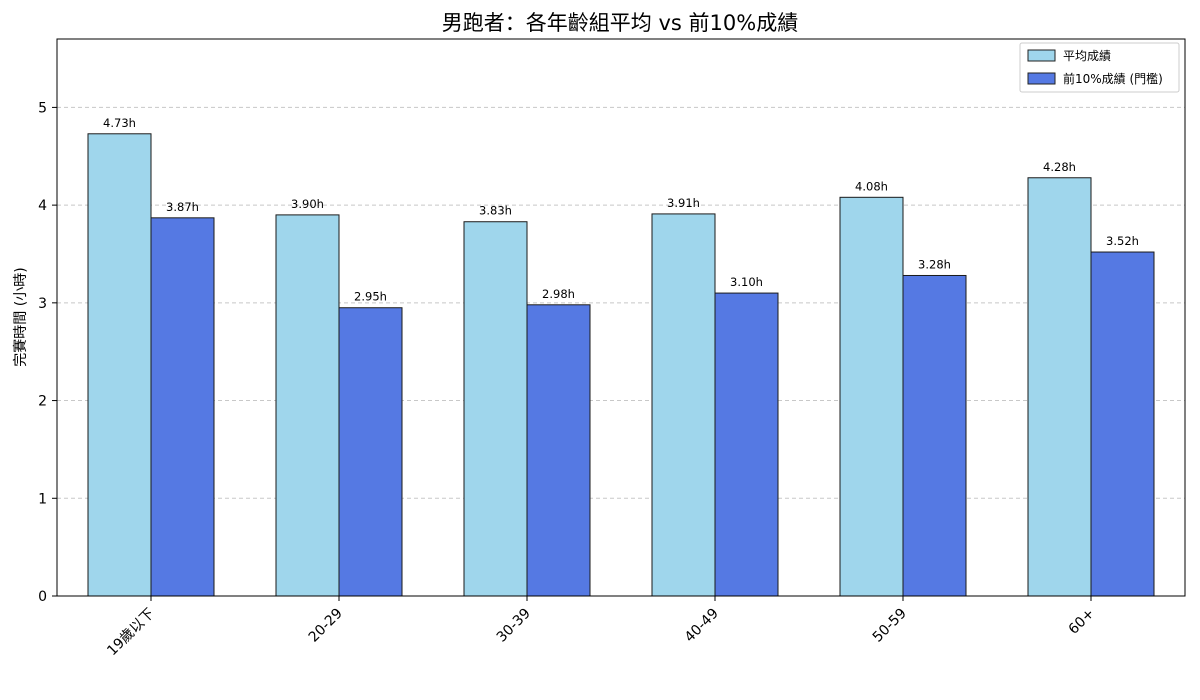 The image size is (1200, 700). What do you see at coordinates (20, 316) in the screenshot?
I see `y-axis-label: 完賽時間 (小時)` at bounding box center [20, 316].